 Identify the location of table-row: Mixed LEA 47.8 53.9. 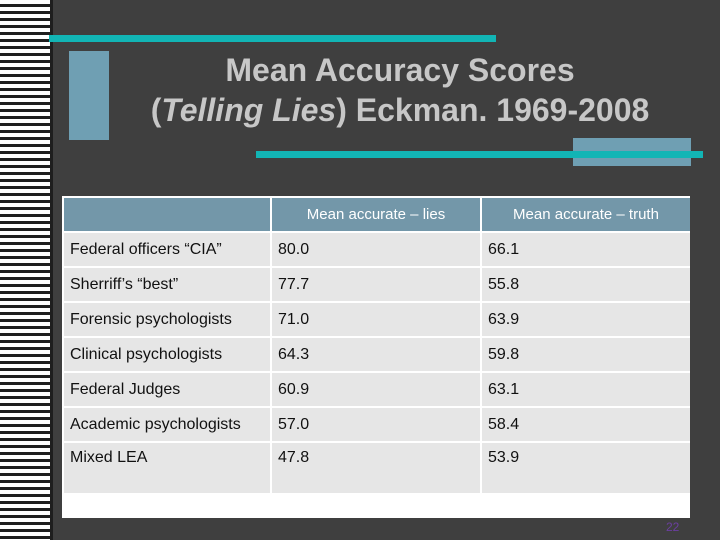
(377, 468).